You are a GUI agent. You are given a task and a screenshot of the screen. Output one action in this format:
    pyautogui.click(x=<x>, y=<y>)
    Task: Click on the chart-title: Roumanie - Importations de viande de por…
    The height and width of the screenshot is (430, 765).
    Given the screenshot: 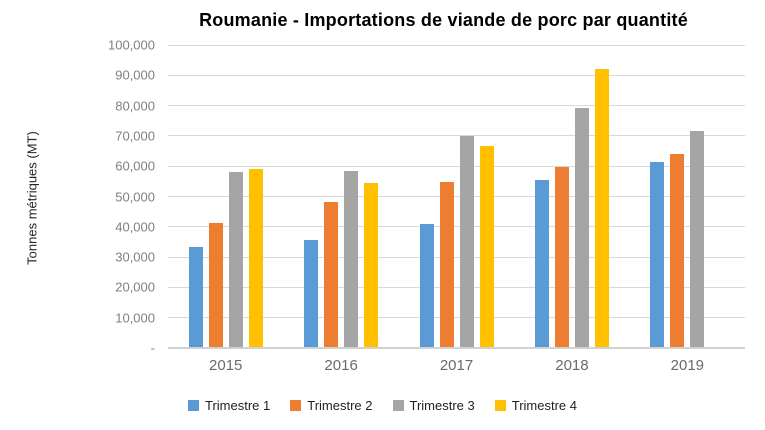 What is the action you would take?
    pyautogui.click(x=443, y=20)
    